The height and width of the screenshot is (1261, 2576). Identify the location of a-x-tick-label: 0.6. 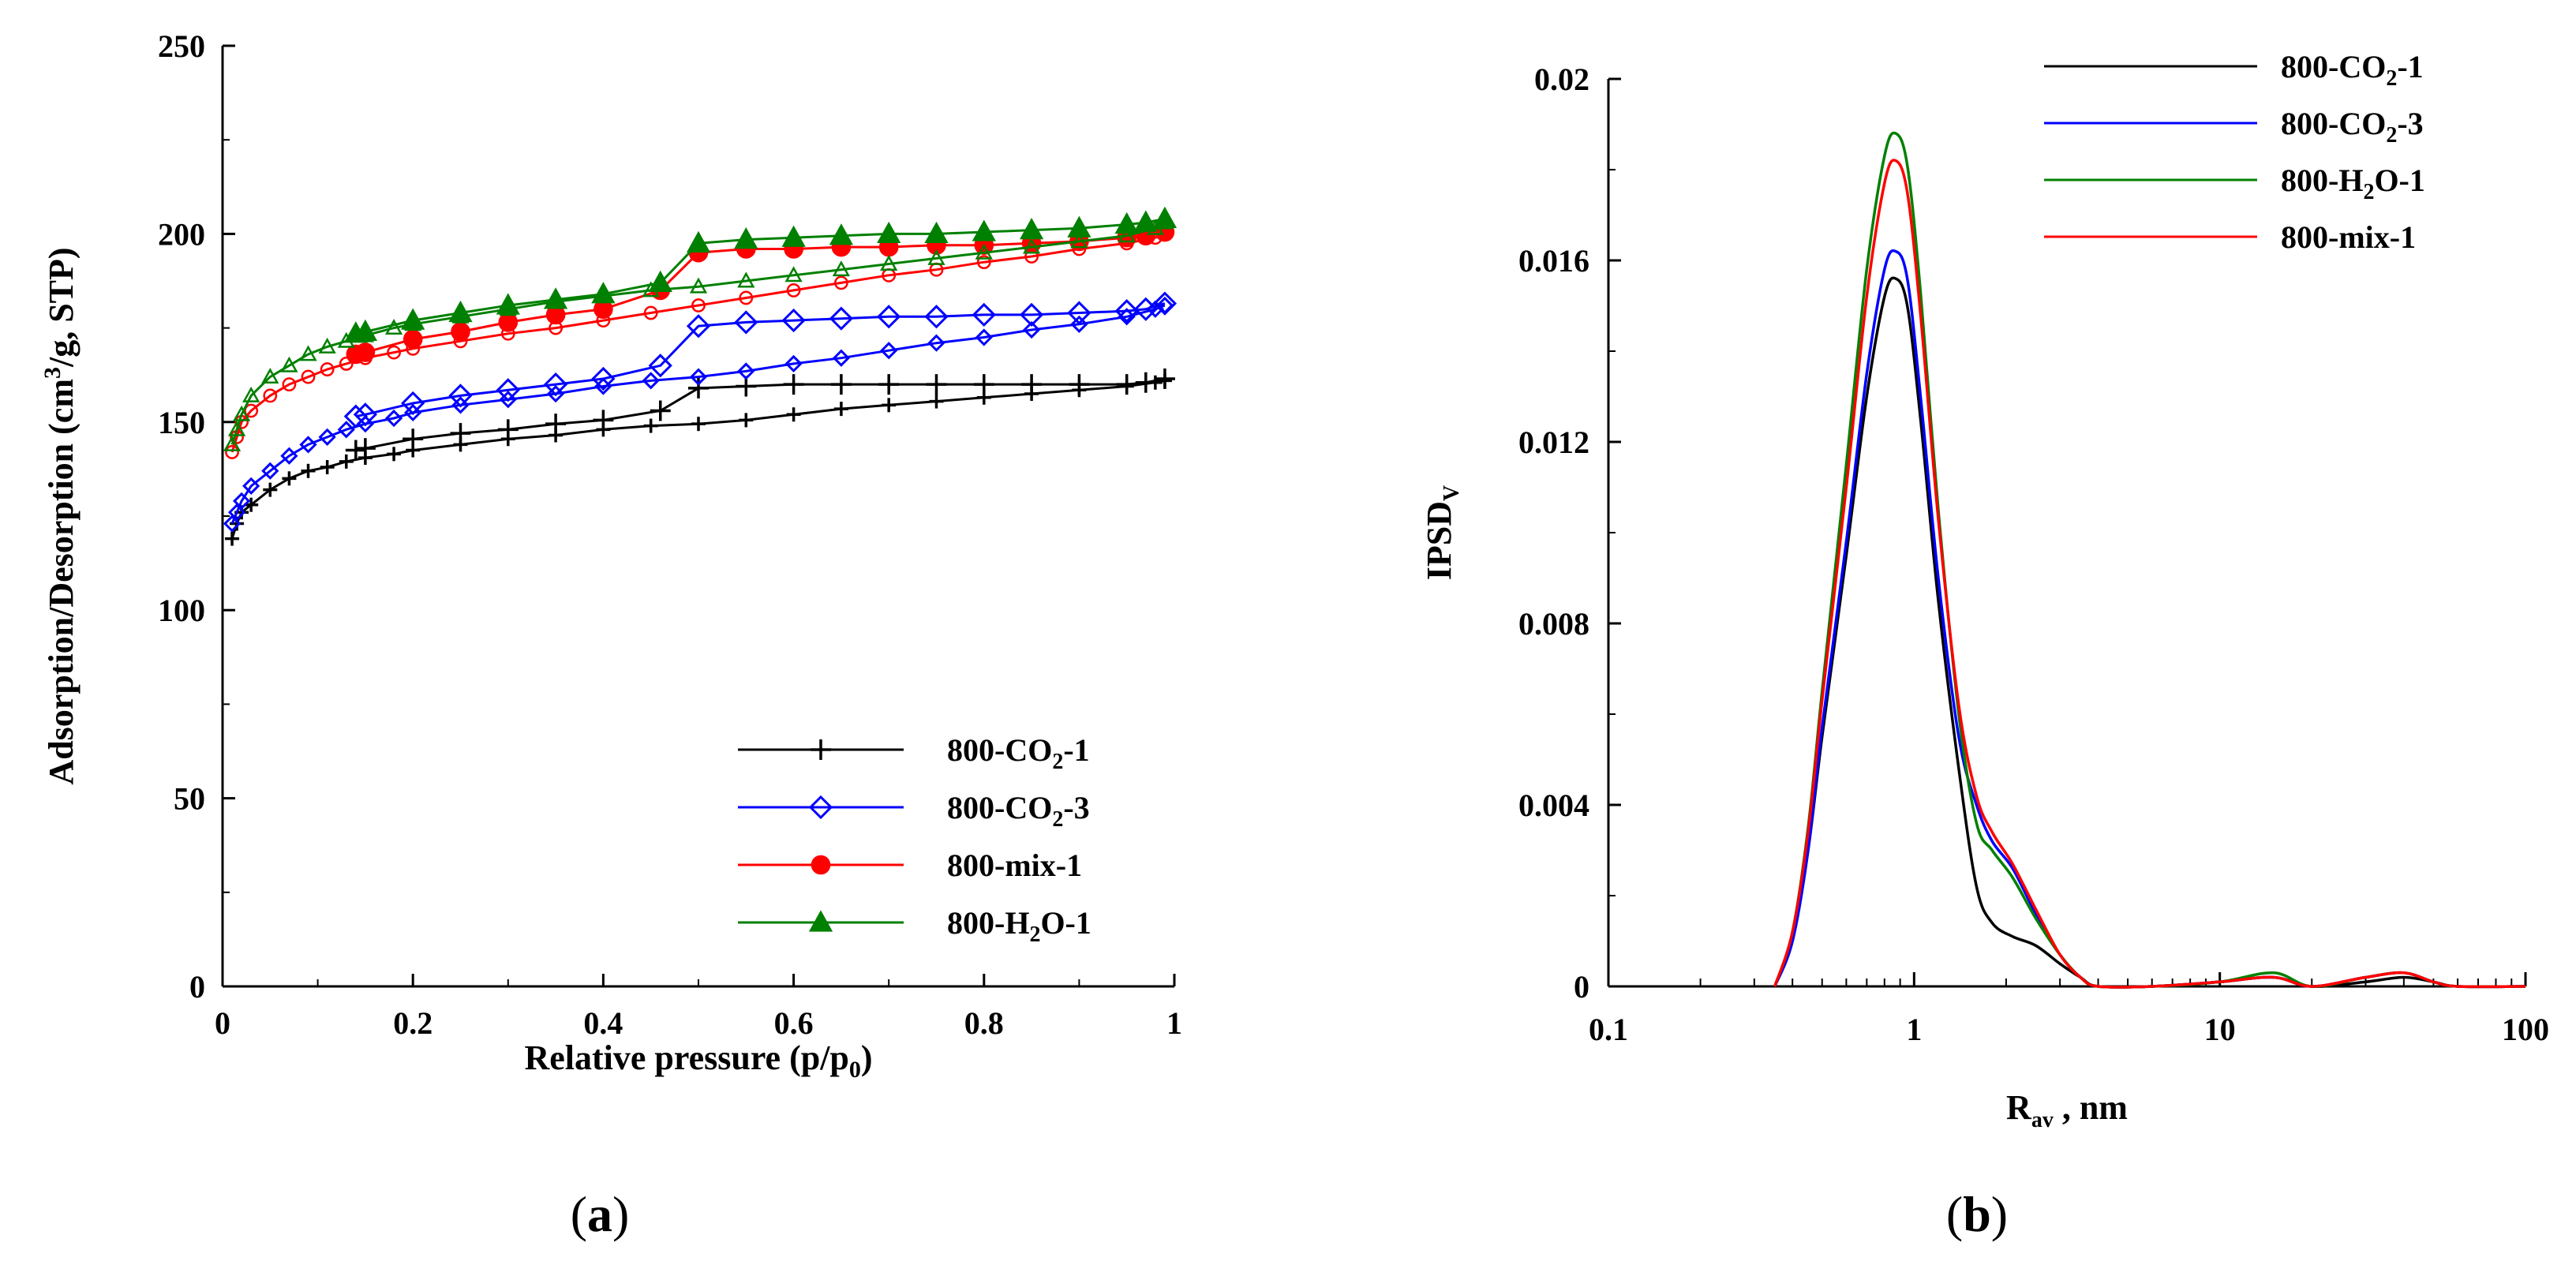
(794, 1023).